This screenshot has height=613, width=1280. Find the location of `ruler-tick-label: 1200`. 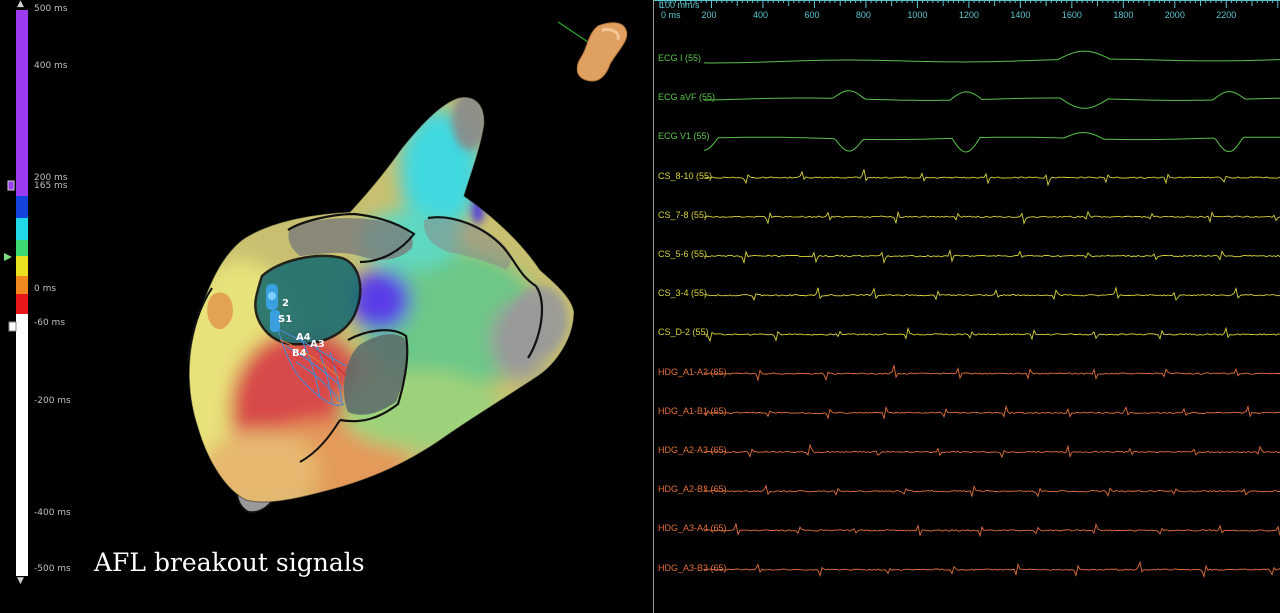

ruler-tick-label: 1200 is located at coordinates (969, 15).